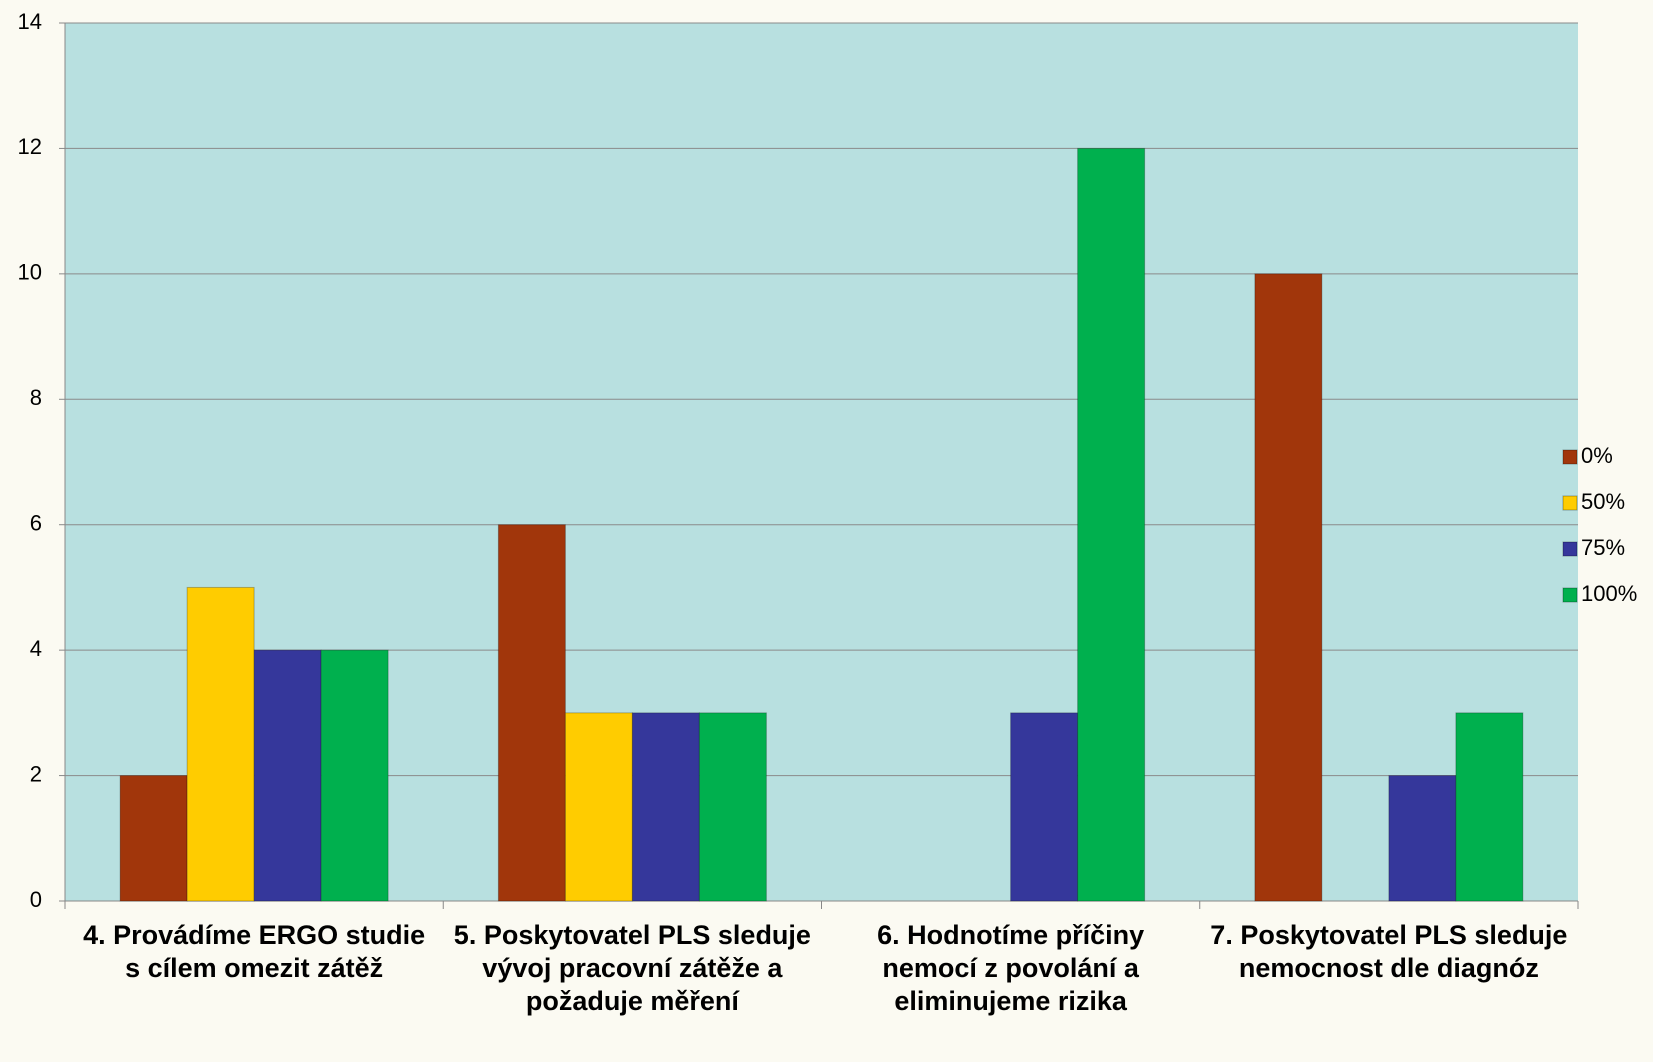 The height and width of the screenshot is (1062, 1653). Describe the element at coordinates (30, 146) in the screenshot. I see `y-tick-label: 12` at that location.